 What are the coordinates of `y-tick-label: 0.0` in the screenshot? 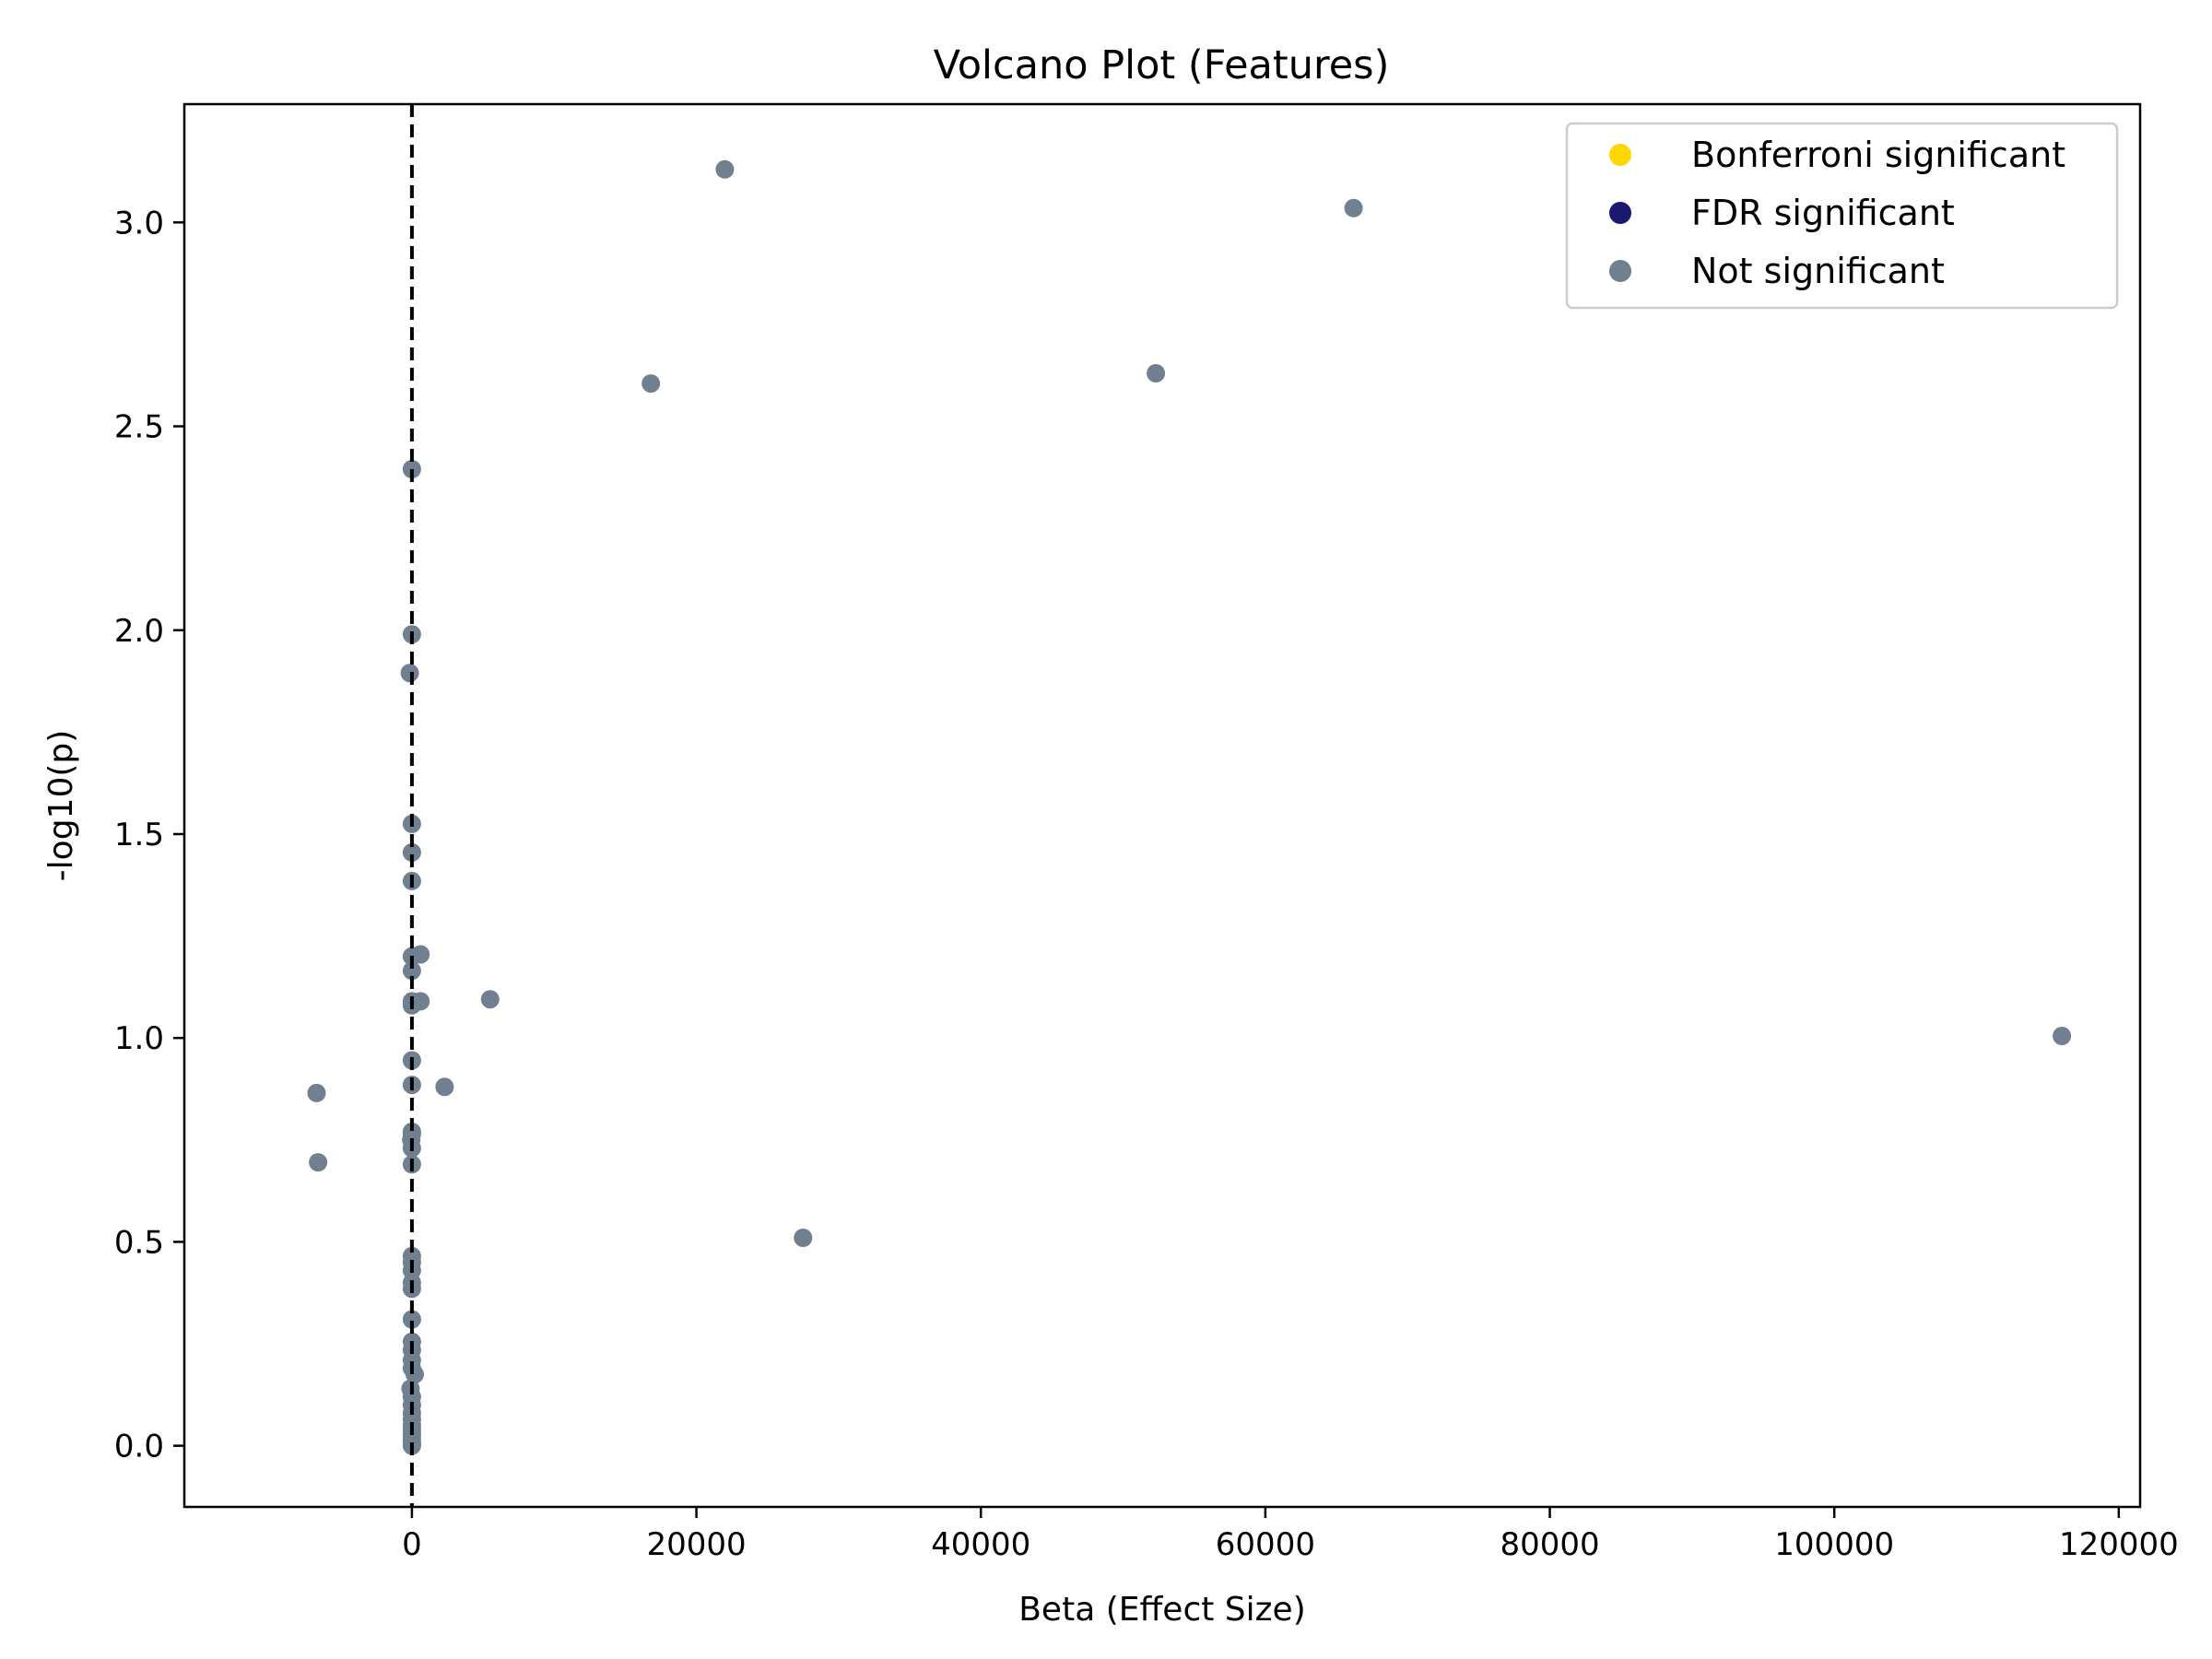 It's located at (139, 1447).